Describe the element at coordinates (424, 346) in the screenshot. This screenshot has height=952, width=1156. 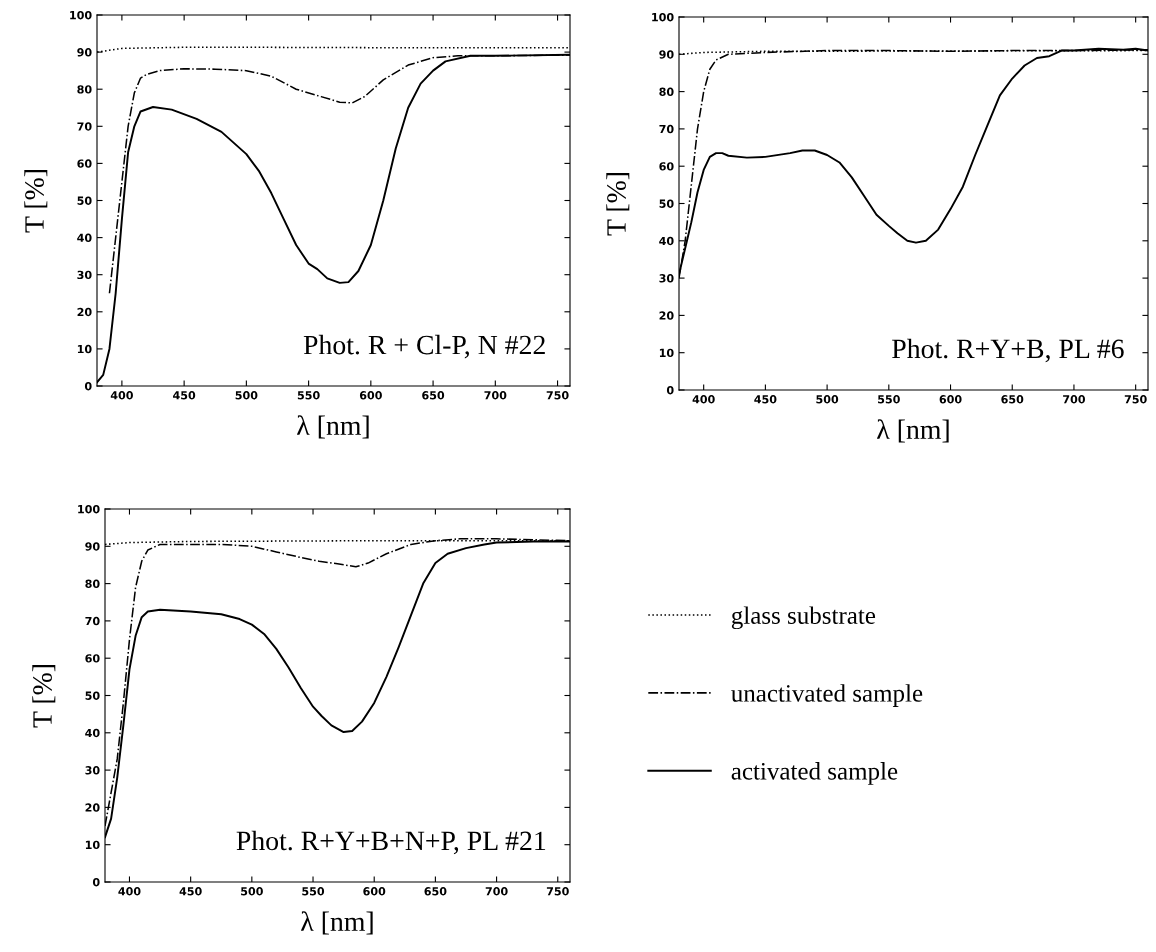
I see `annotation: Phot. R + Cl-P, N #22` at that location.